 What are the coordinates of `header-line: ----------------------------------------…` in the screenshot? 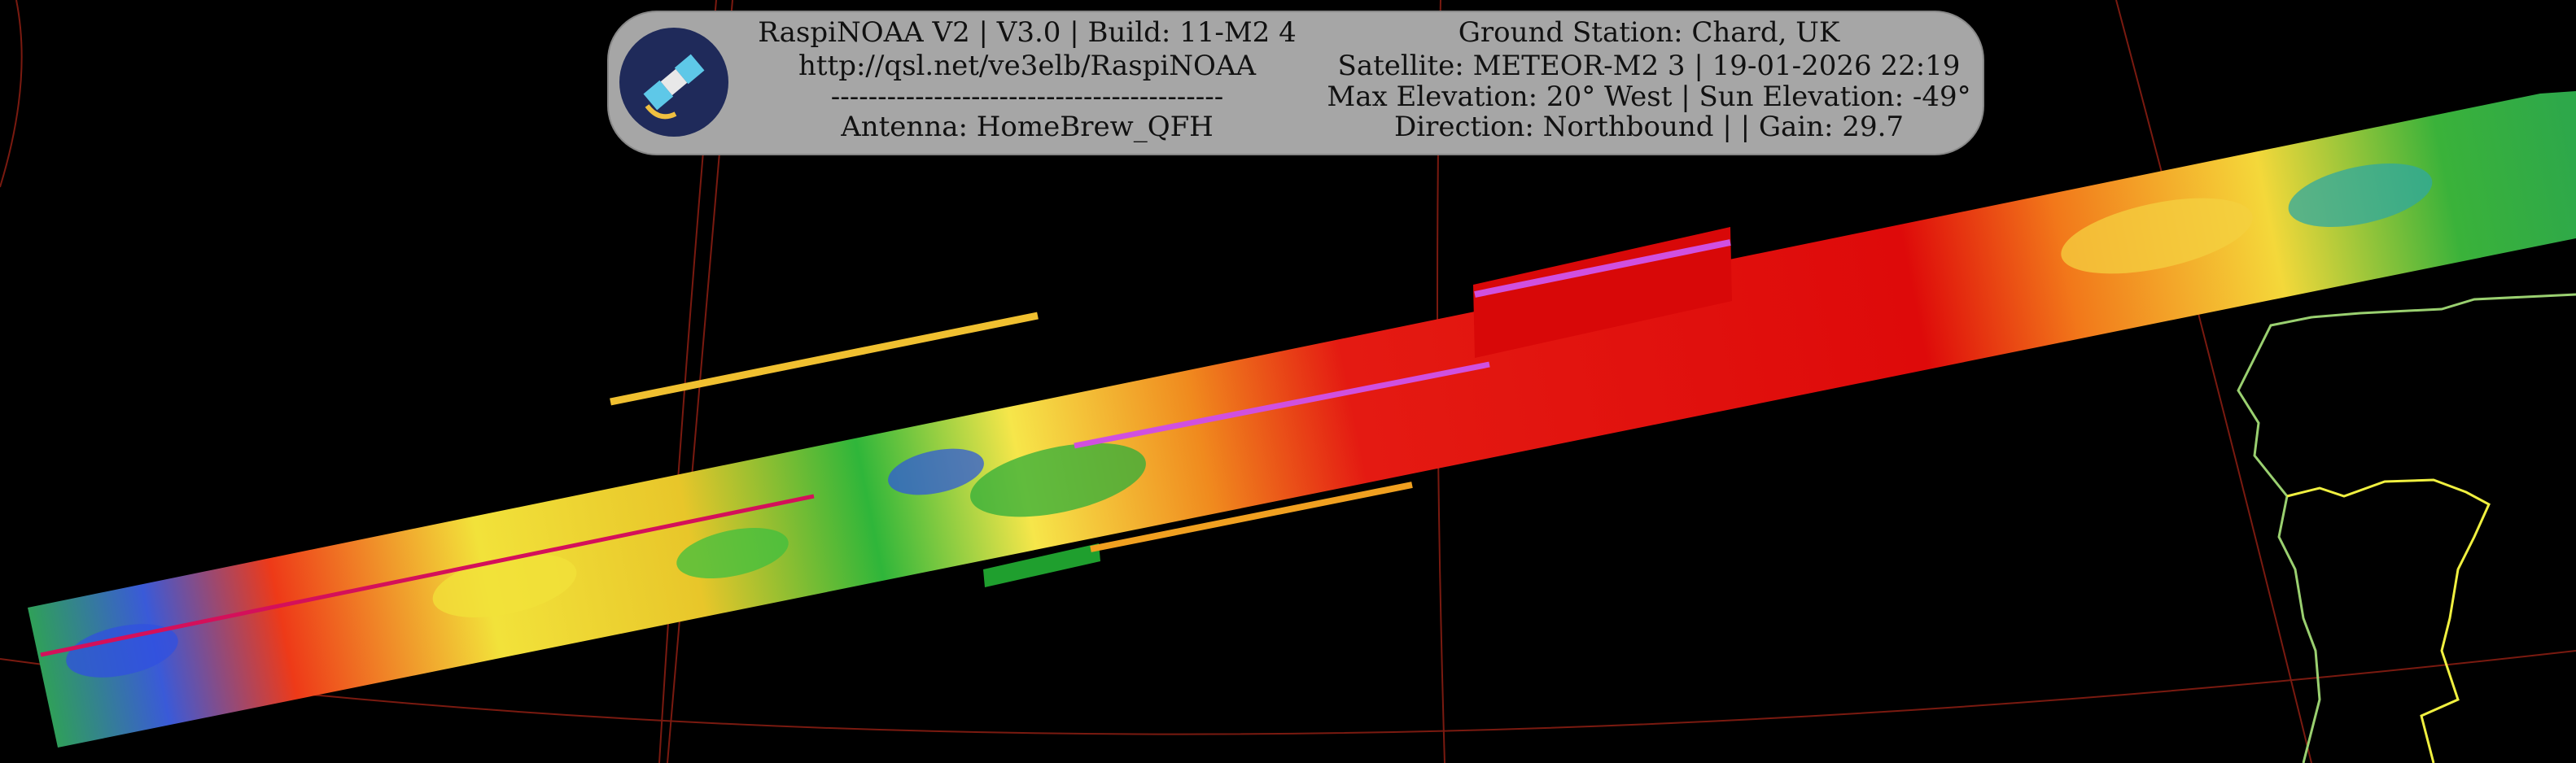 It's located at (1027, 97).